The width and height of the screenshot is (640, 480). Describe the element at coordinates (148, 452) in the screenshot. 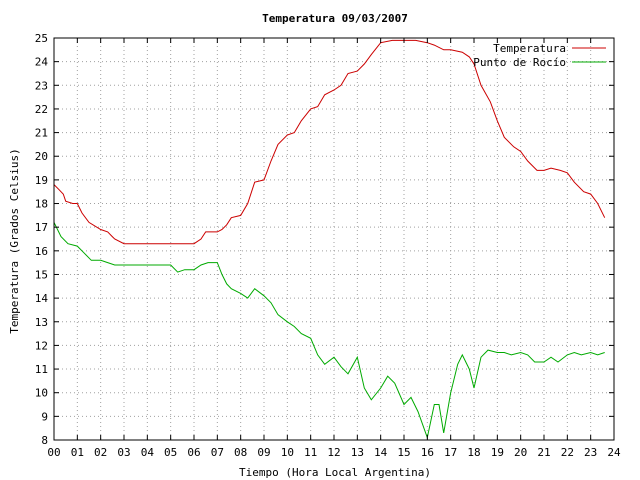

I see `x-tick-label: 04` at that location.